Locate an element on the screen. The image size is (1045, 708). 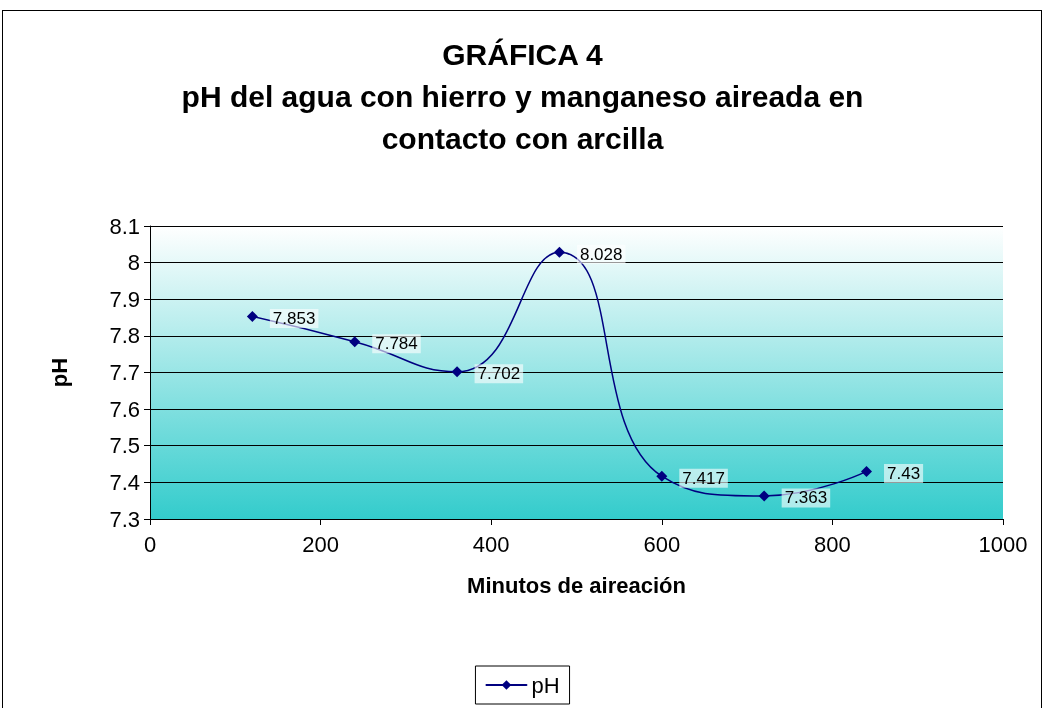
data-label: 7.853 is located at coordinates (294, 318).